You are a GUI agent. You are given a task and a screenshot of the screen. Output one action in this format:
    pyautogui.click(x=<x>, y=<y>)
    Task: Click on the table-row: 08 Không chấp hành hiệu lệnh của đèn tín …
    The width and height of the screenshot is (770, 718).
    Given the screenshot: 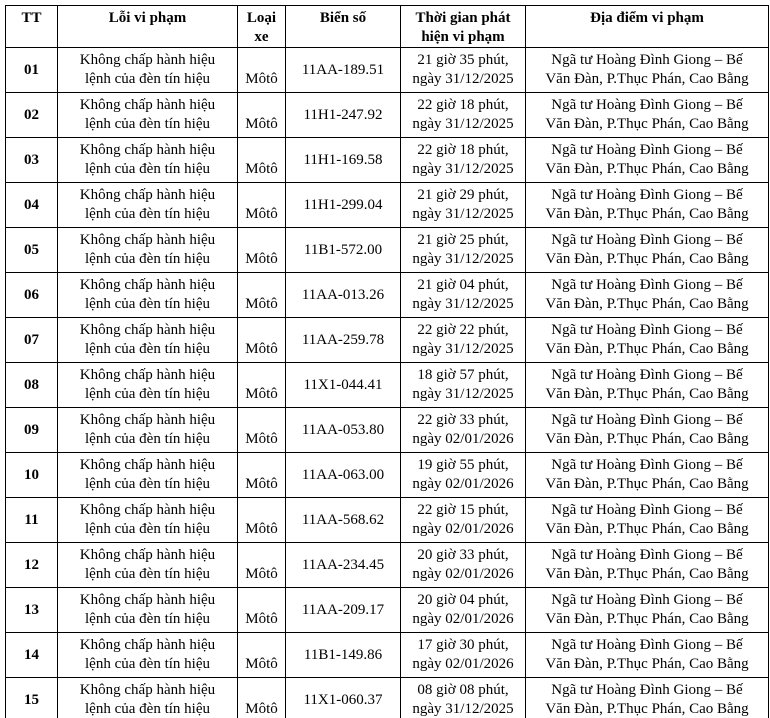 What is the action you would take?
    pyautogui.click(x=387, y=385)
    